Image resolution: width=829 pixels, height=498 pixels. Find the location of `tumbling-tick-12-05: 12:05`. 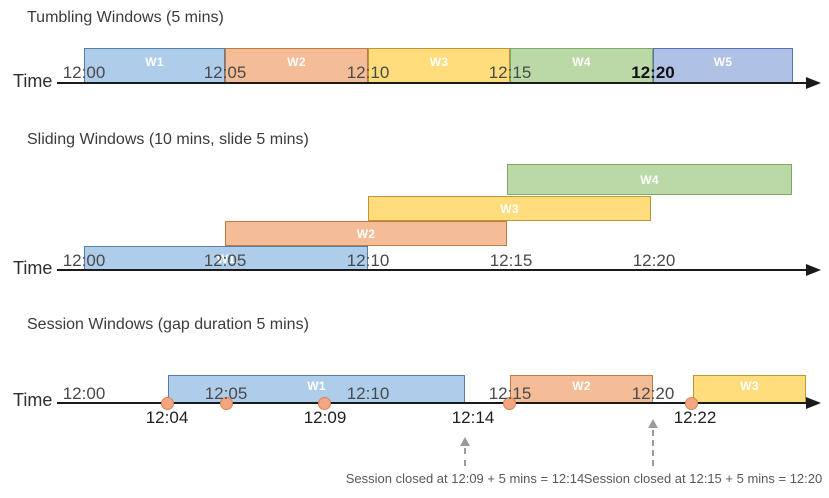

tumbling-tick-12-05: 12:05 is located at coordinates (225, 72).